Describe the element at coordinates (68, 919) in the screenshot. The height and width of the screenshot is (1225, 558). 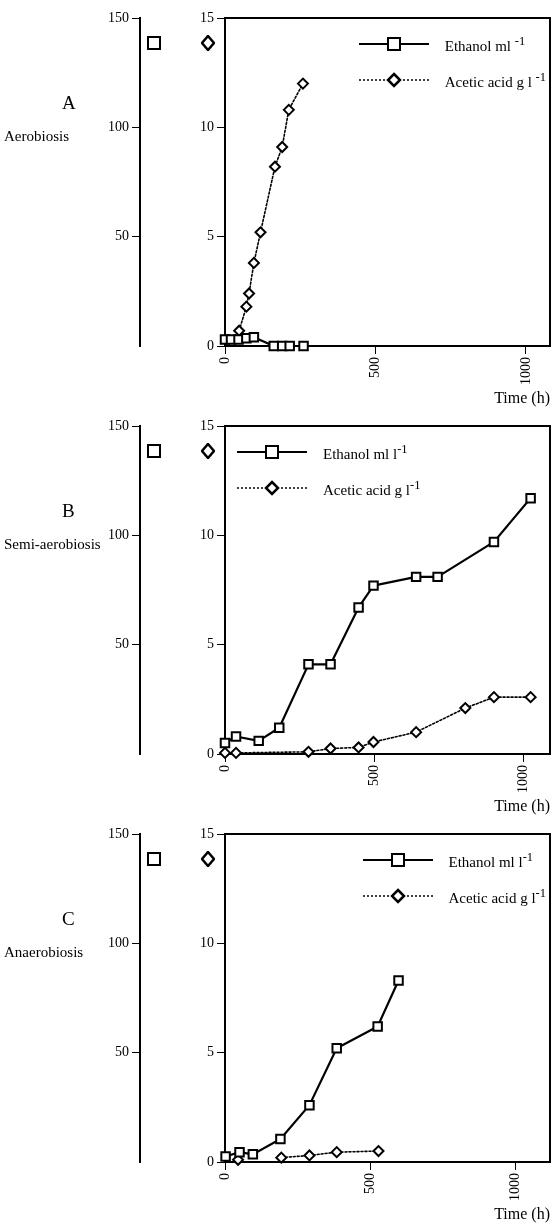
I see `text: C` at that location.